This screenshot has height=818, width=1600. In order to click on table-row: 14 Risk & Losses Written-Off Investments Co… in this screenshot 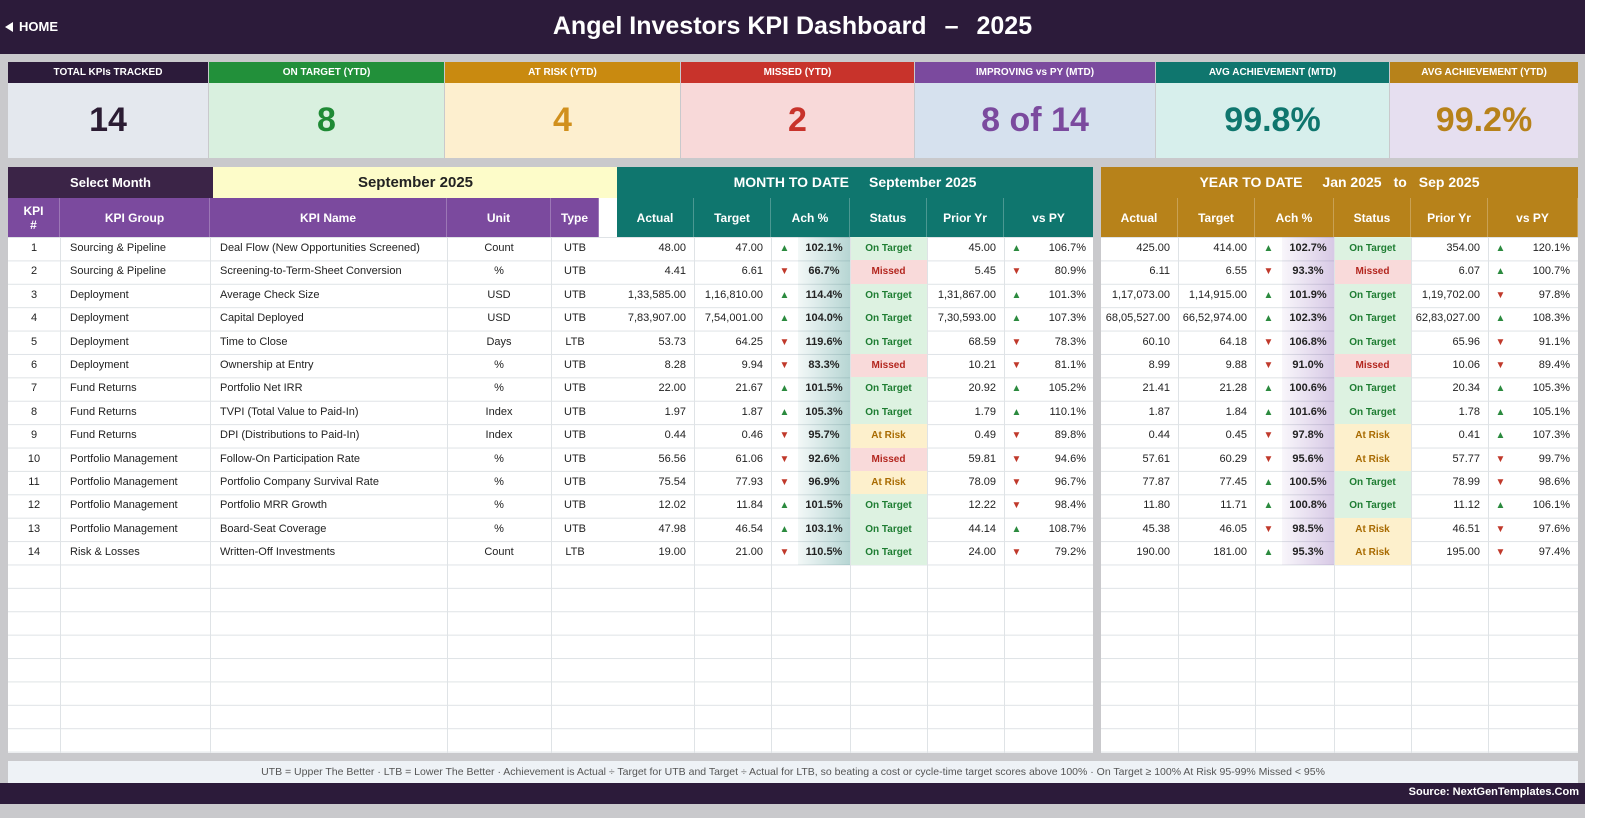, I will do `click(313, 552)`.